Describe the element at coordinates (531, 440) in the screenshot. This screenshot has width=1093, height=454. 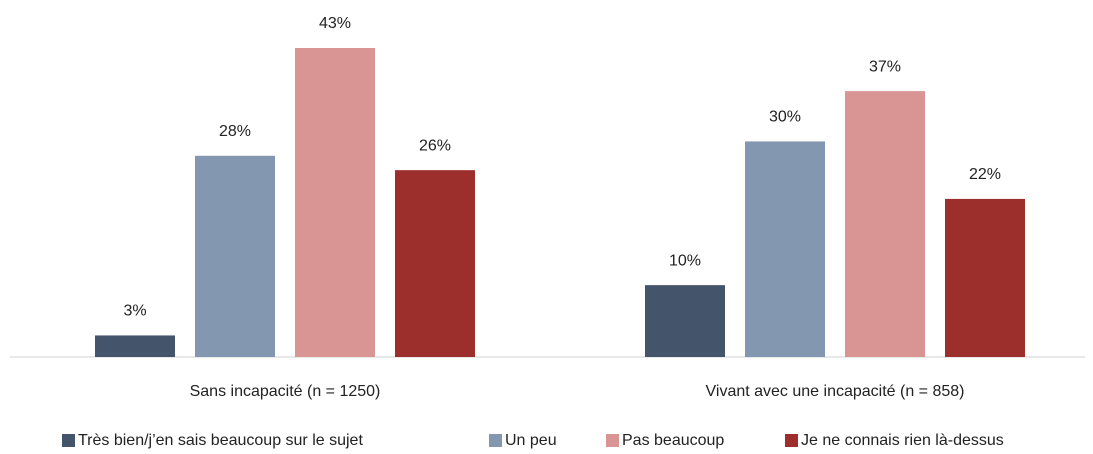
I see `legend-label: Un peu` at that location.